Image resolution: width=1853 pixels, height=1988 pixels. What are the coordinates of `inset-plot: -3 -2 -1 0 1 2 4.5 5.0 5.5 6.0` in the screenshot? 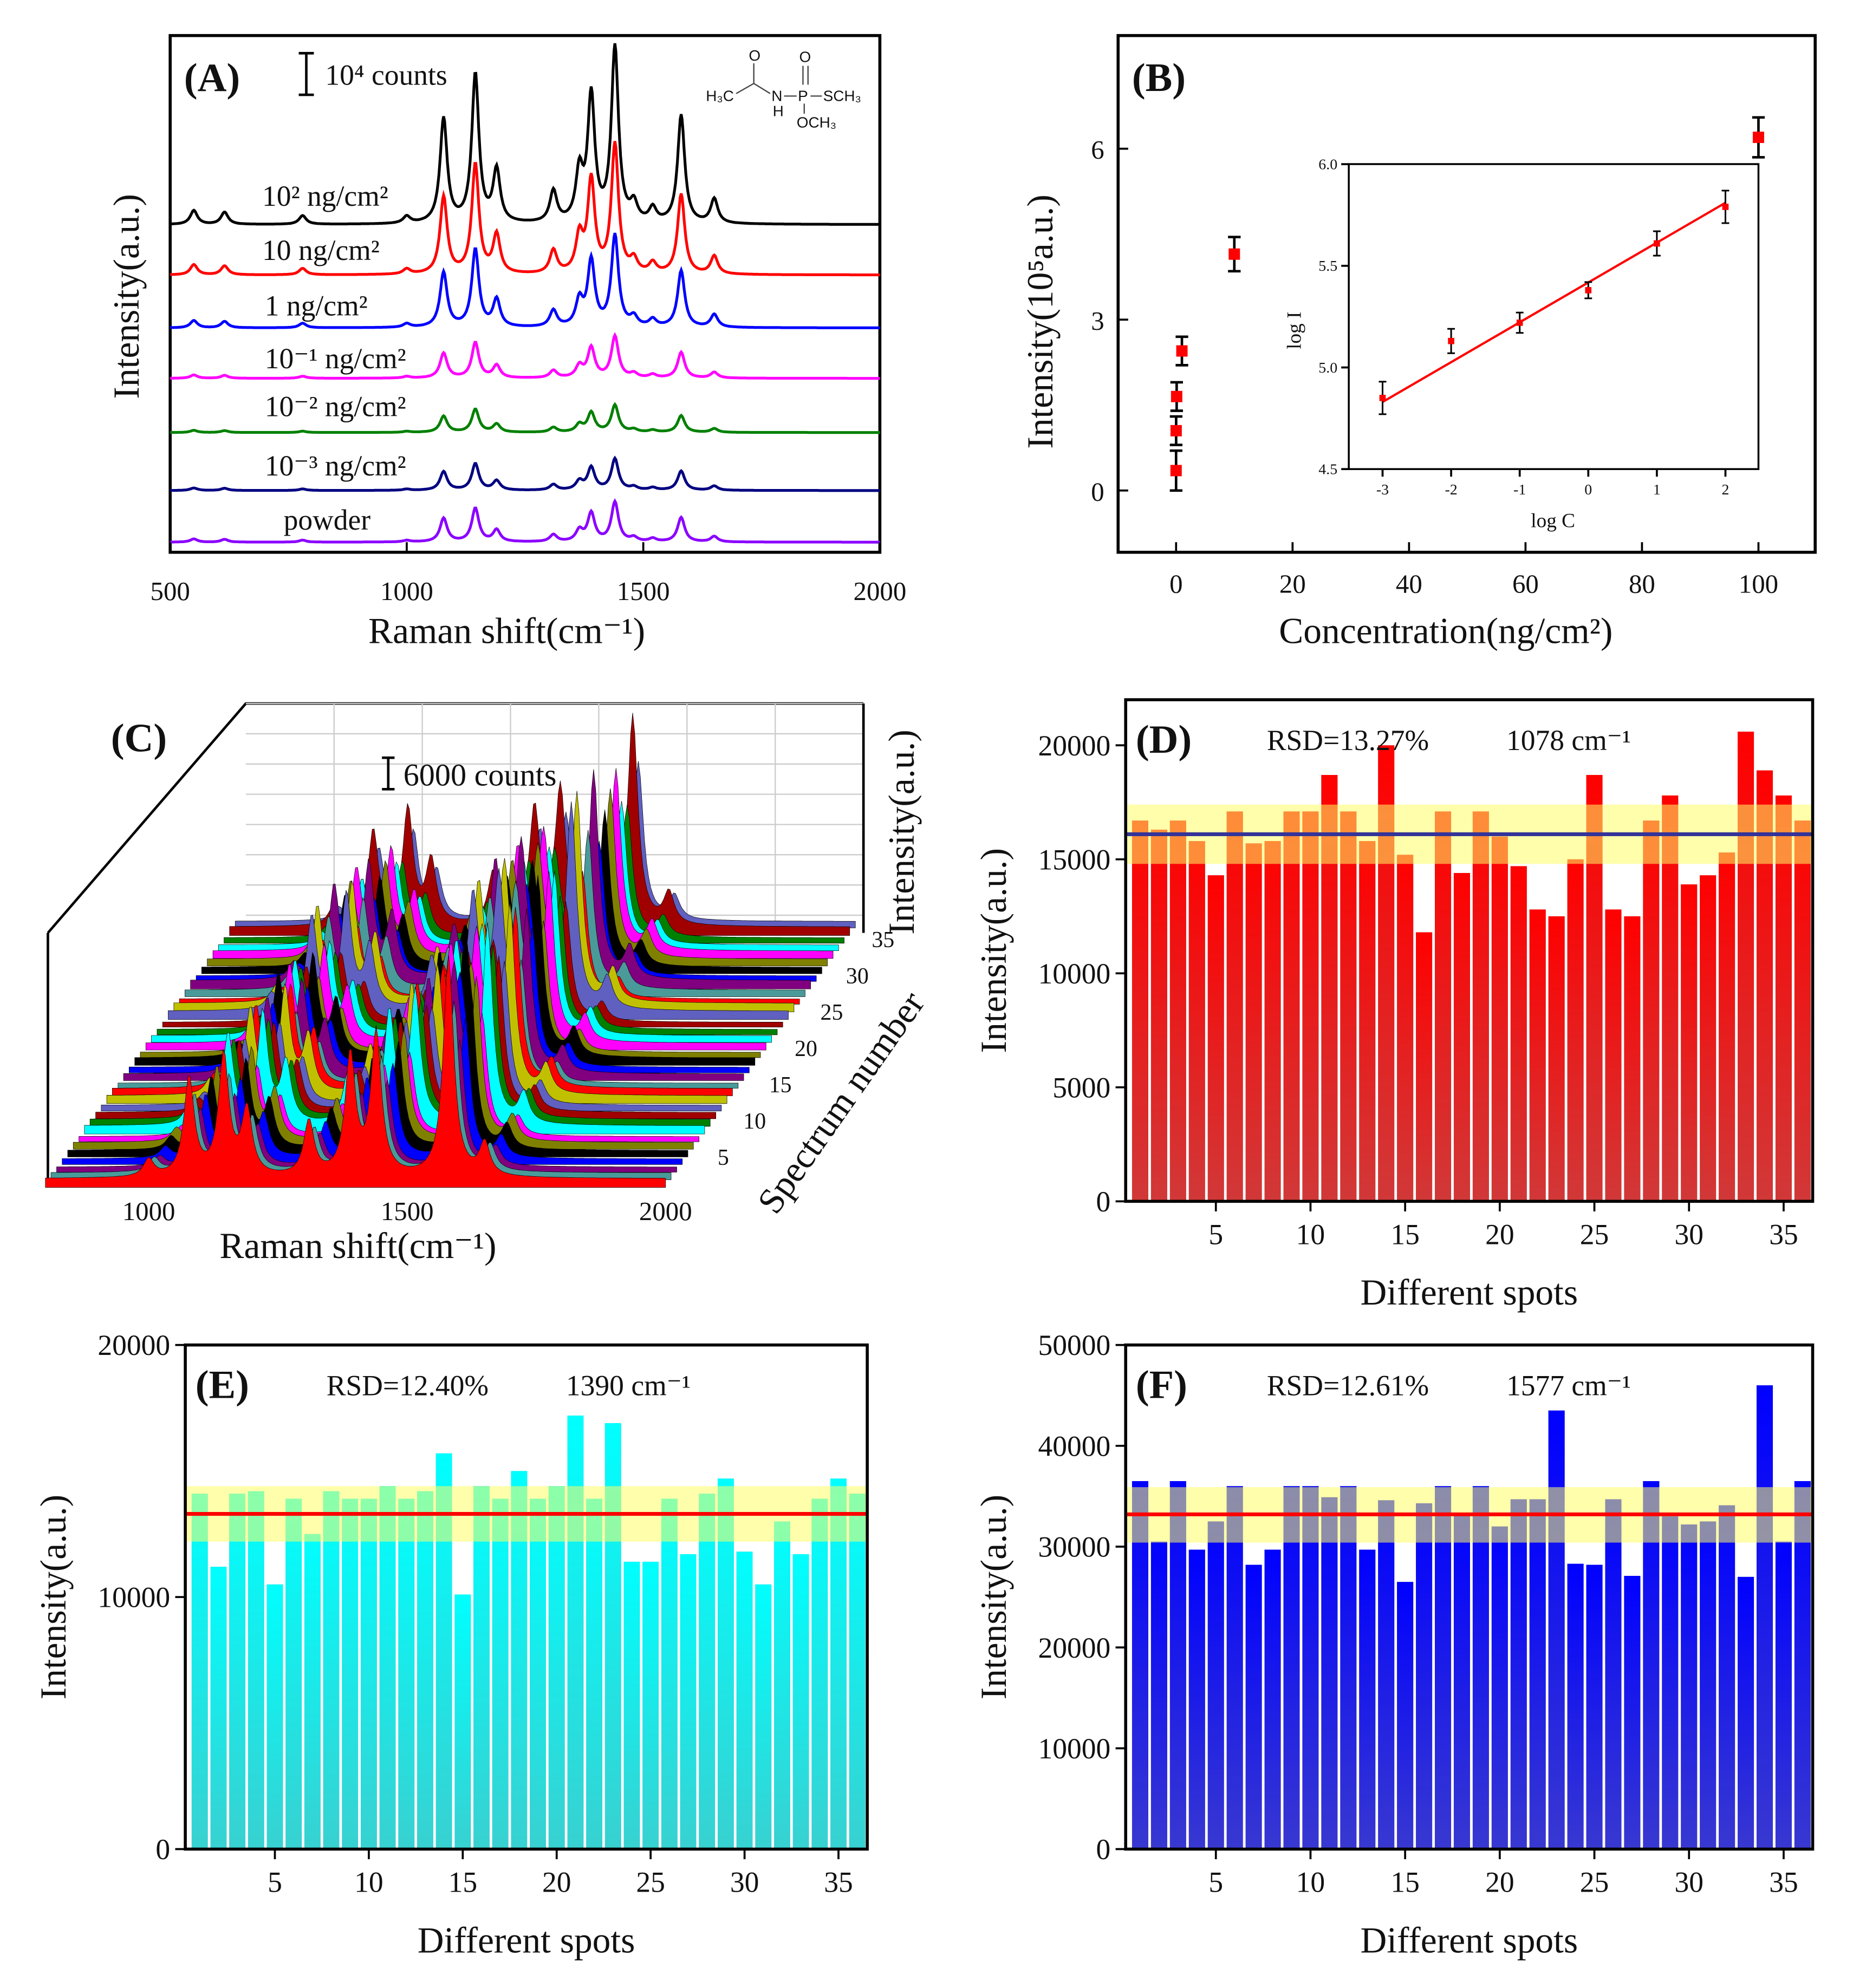 It's located at (1524, 327).